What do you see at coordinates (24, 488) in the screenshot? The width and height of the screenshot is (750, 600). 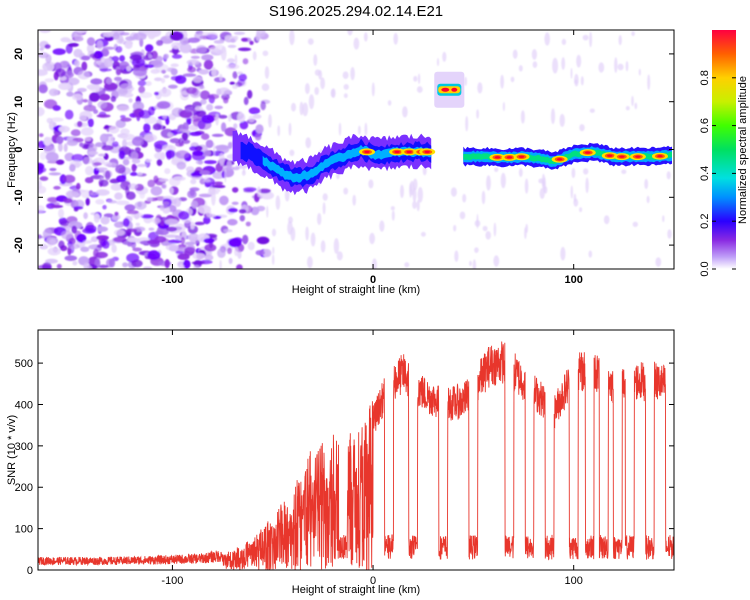 I see `snr-y-tick-label: 200` at bounding box center [24, 488].